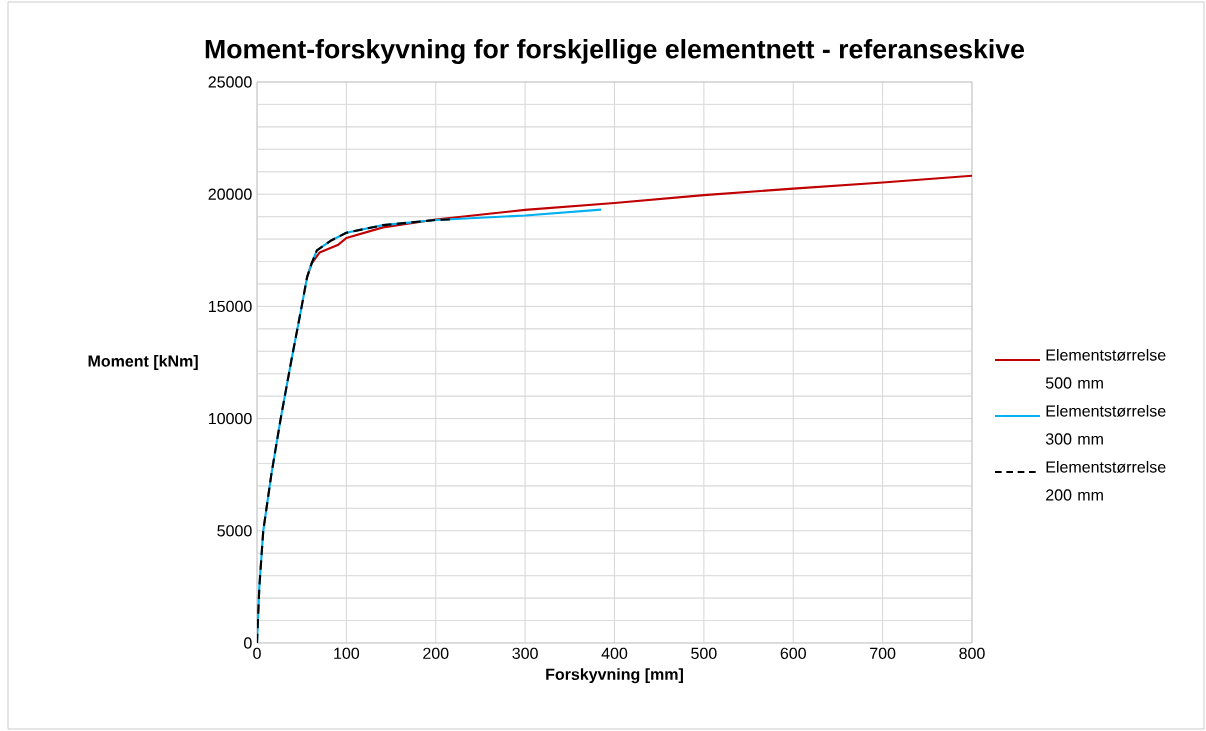  Describe the element at coordinates (972, 653) in the screenshot. I see `x-tick-label: 800` at that location.